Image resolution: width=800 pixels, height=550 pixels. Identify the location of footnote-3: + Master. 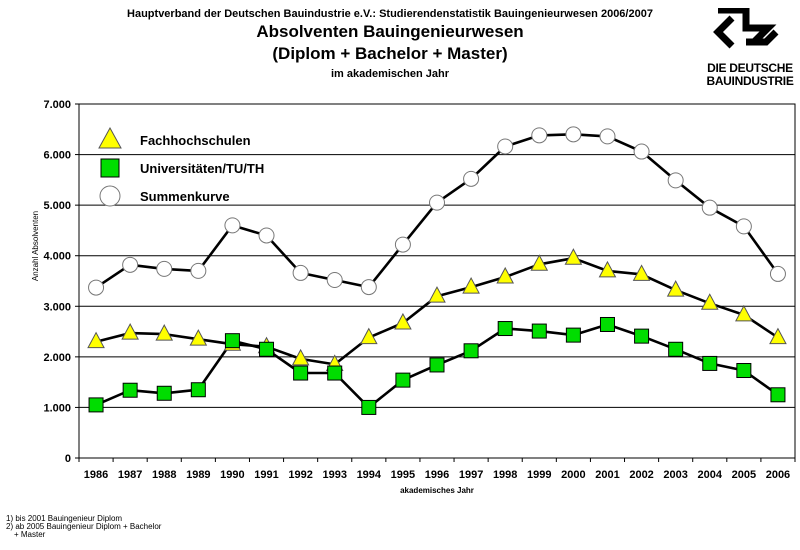
(30, 534).